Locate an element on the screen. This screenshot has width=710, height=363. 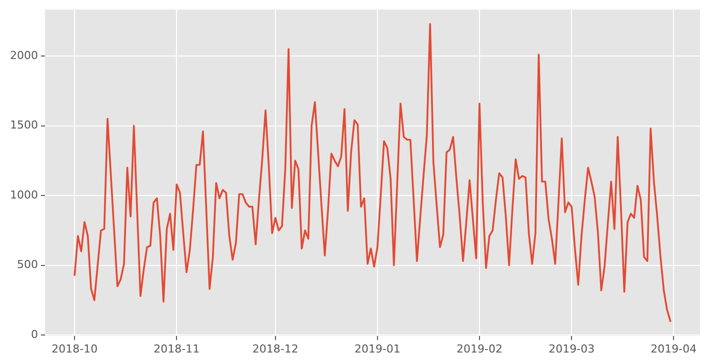
x-tick-label: 2019-04 is located at coordinates (673, 349).